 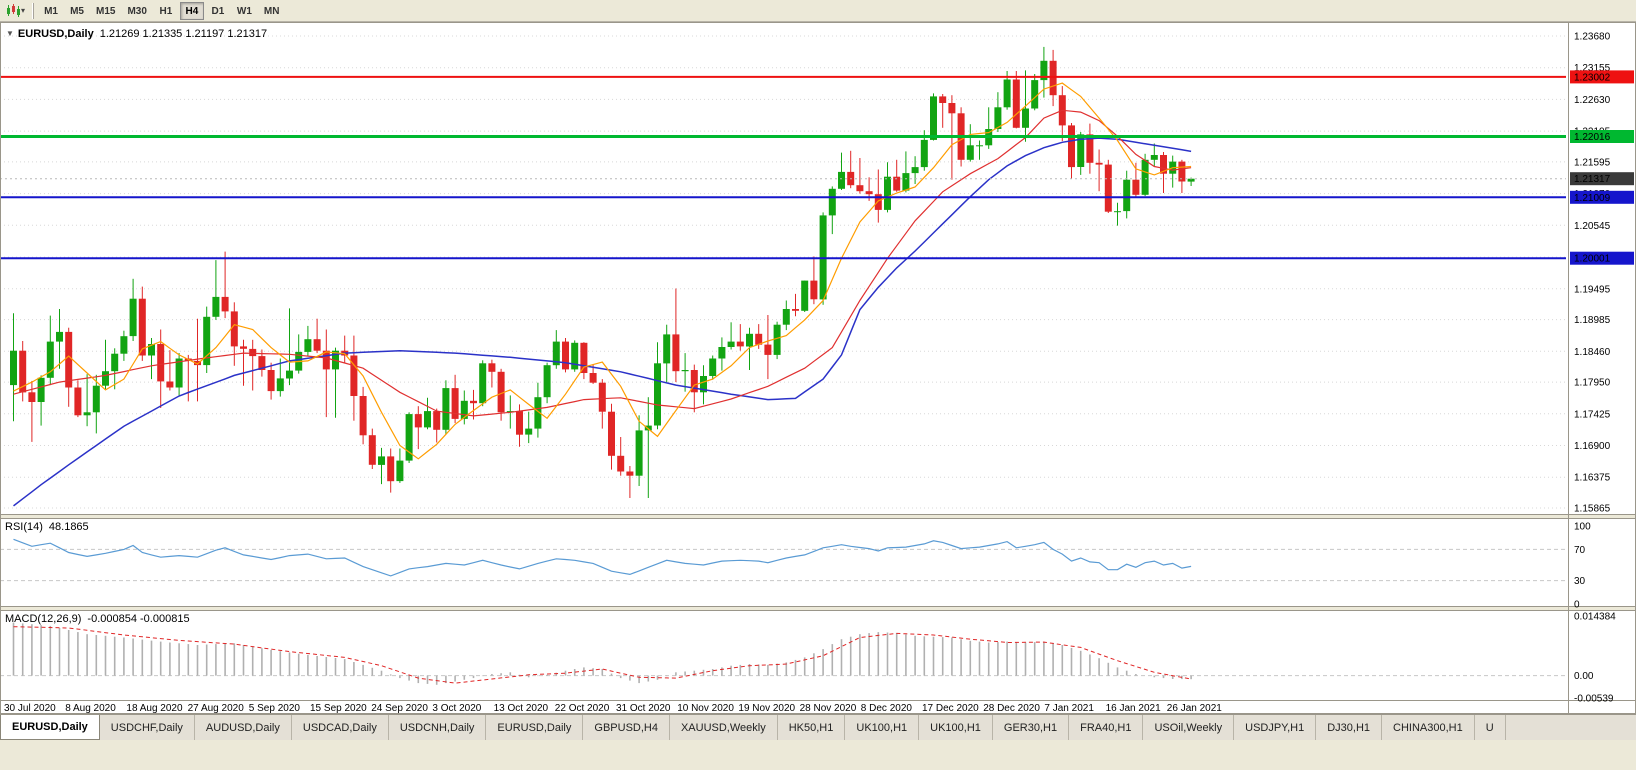 I want to click on svg-text: 1.21317, so click(x=1592, y=179).